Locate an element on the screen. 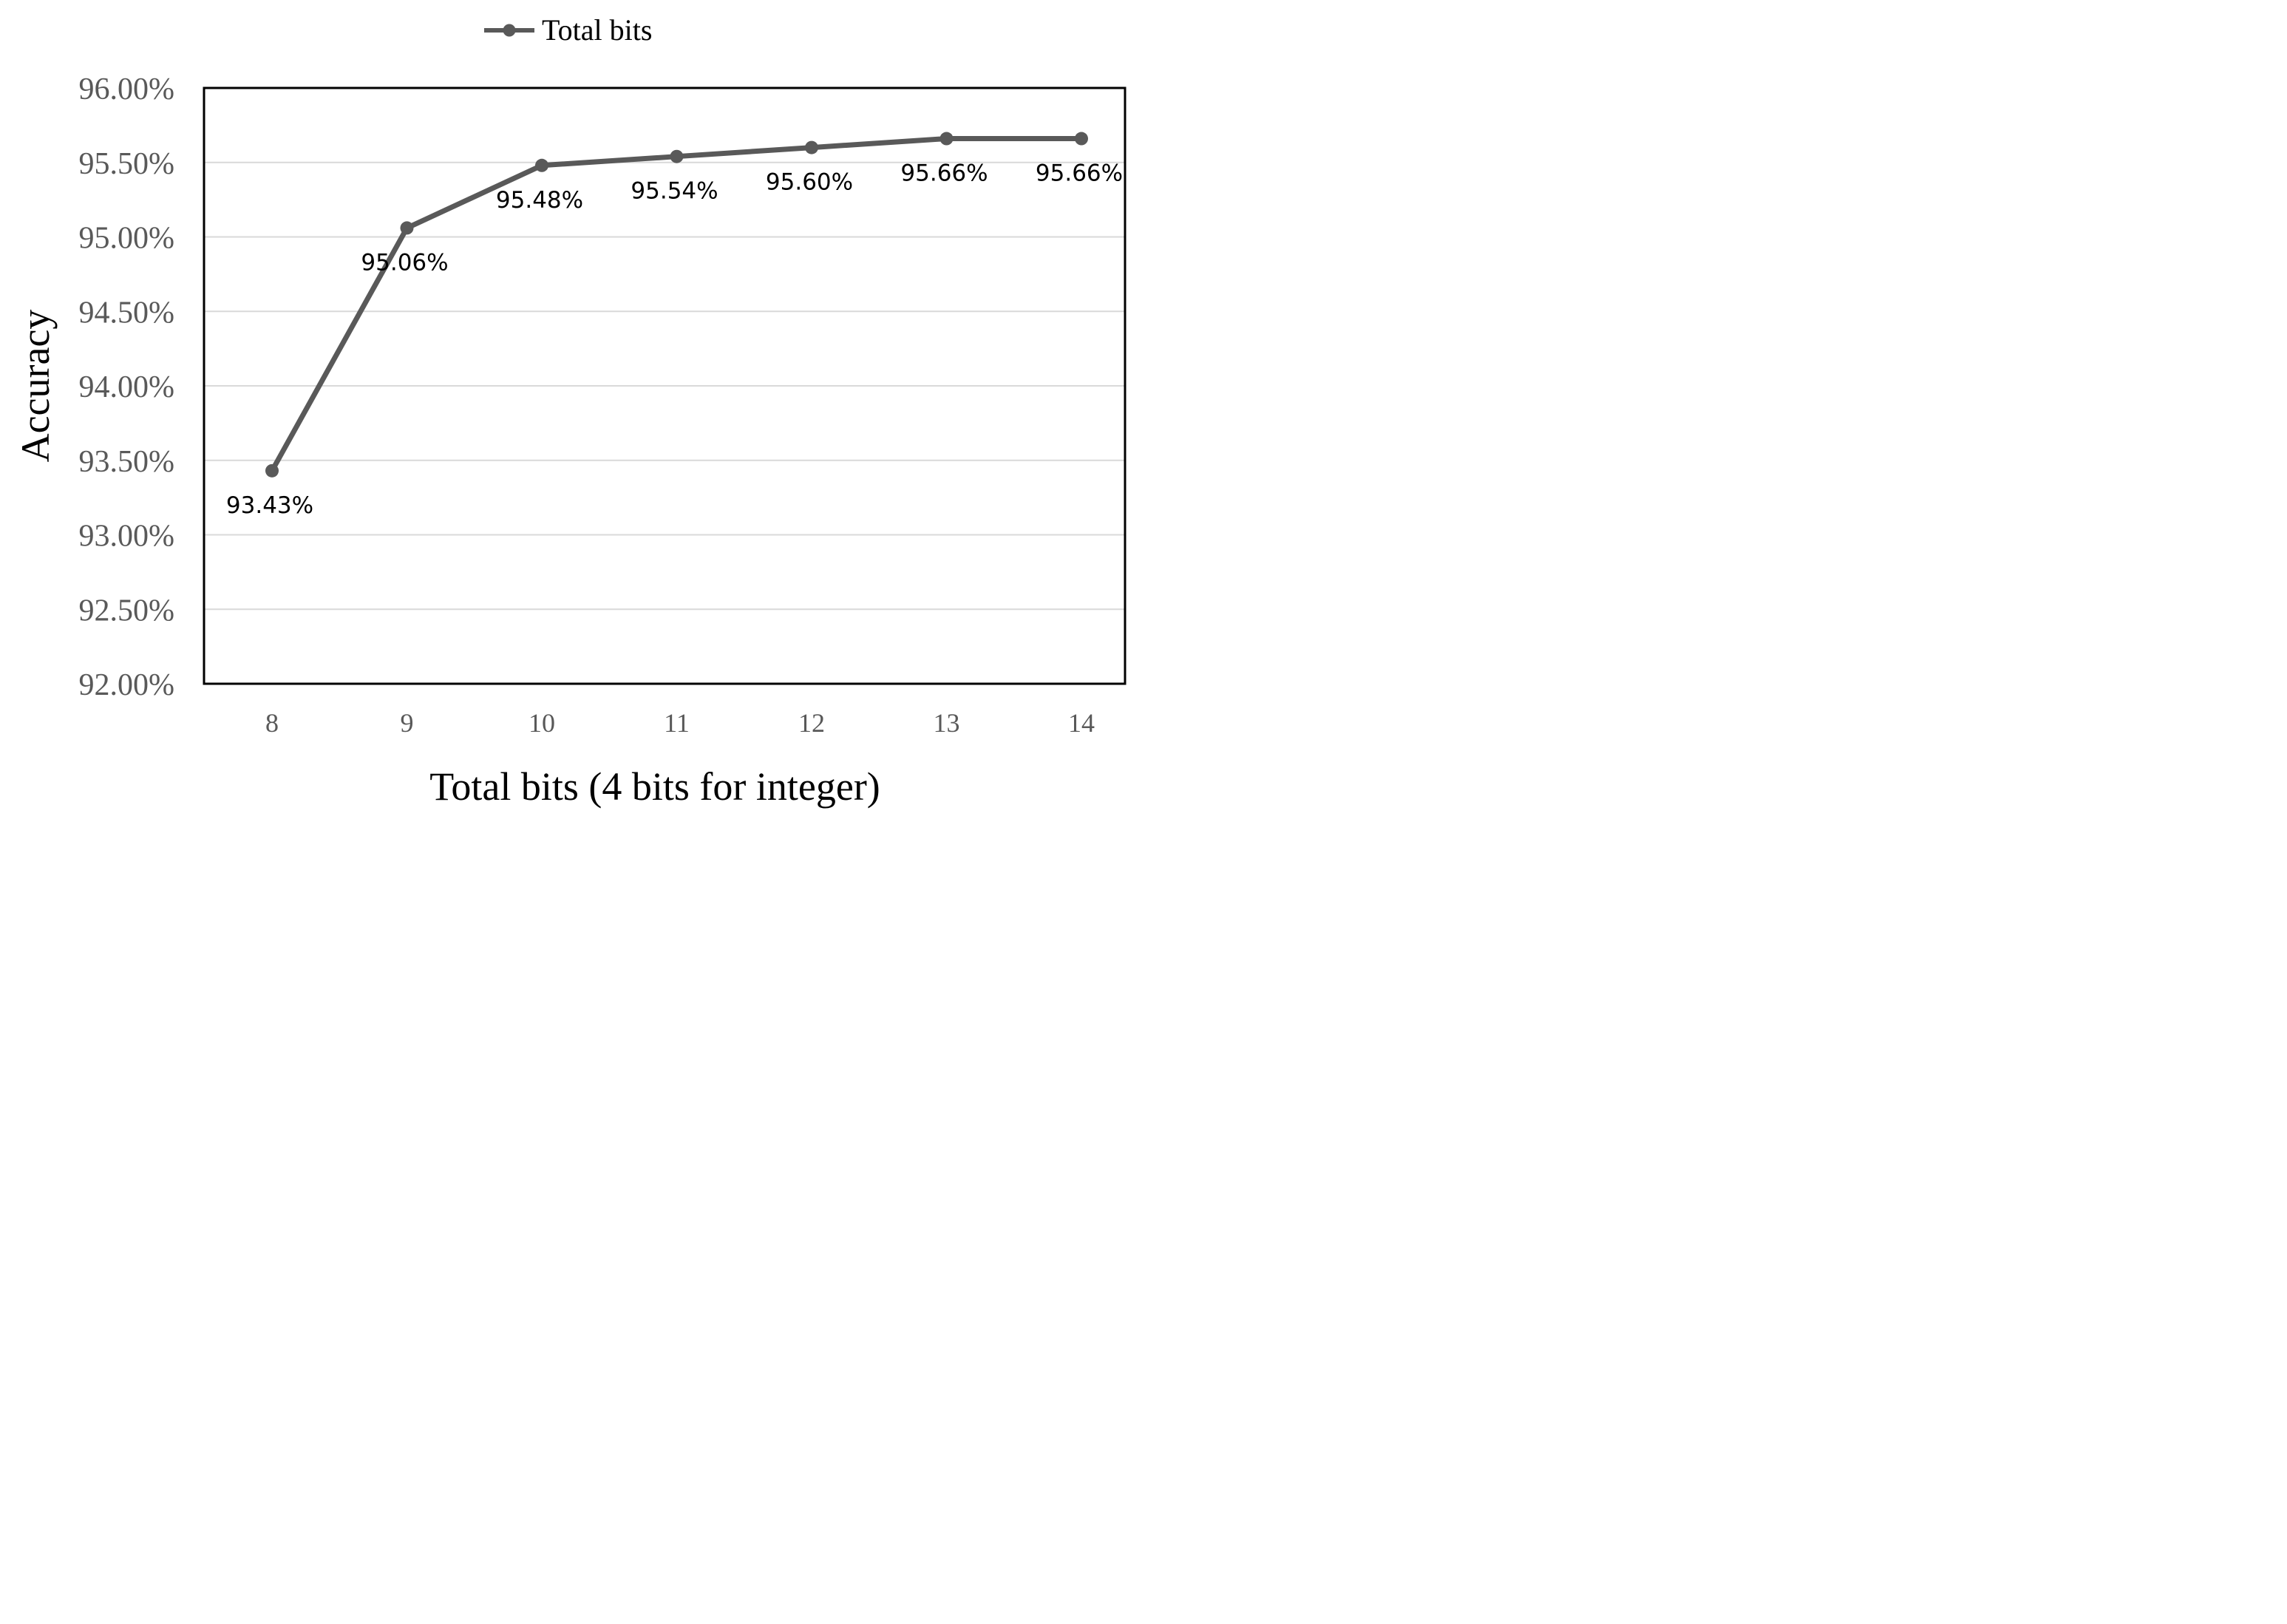 The height and width of the screenshot is (1624, 2287). gridlines is located at coordinates (665, 386).